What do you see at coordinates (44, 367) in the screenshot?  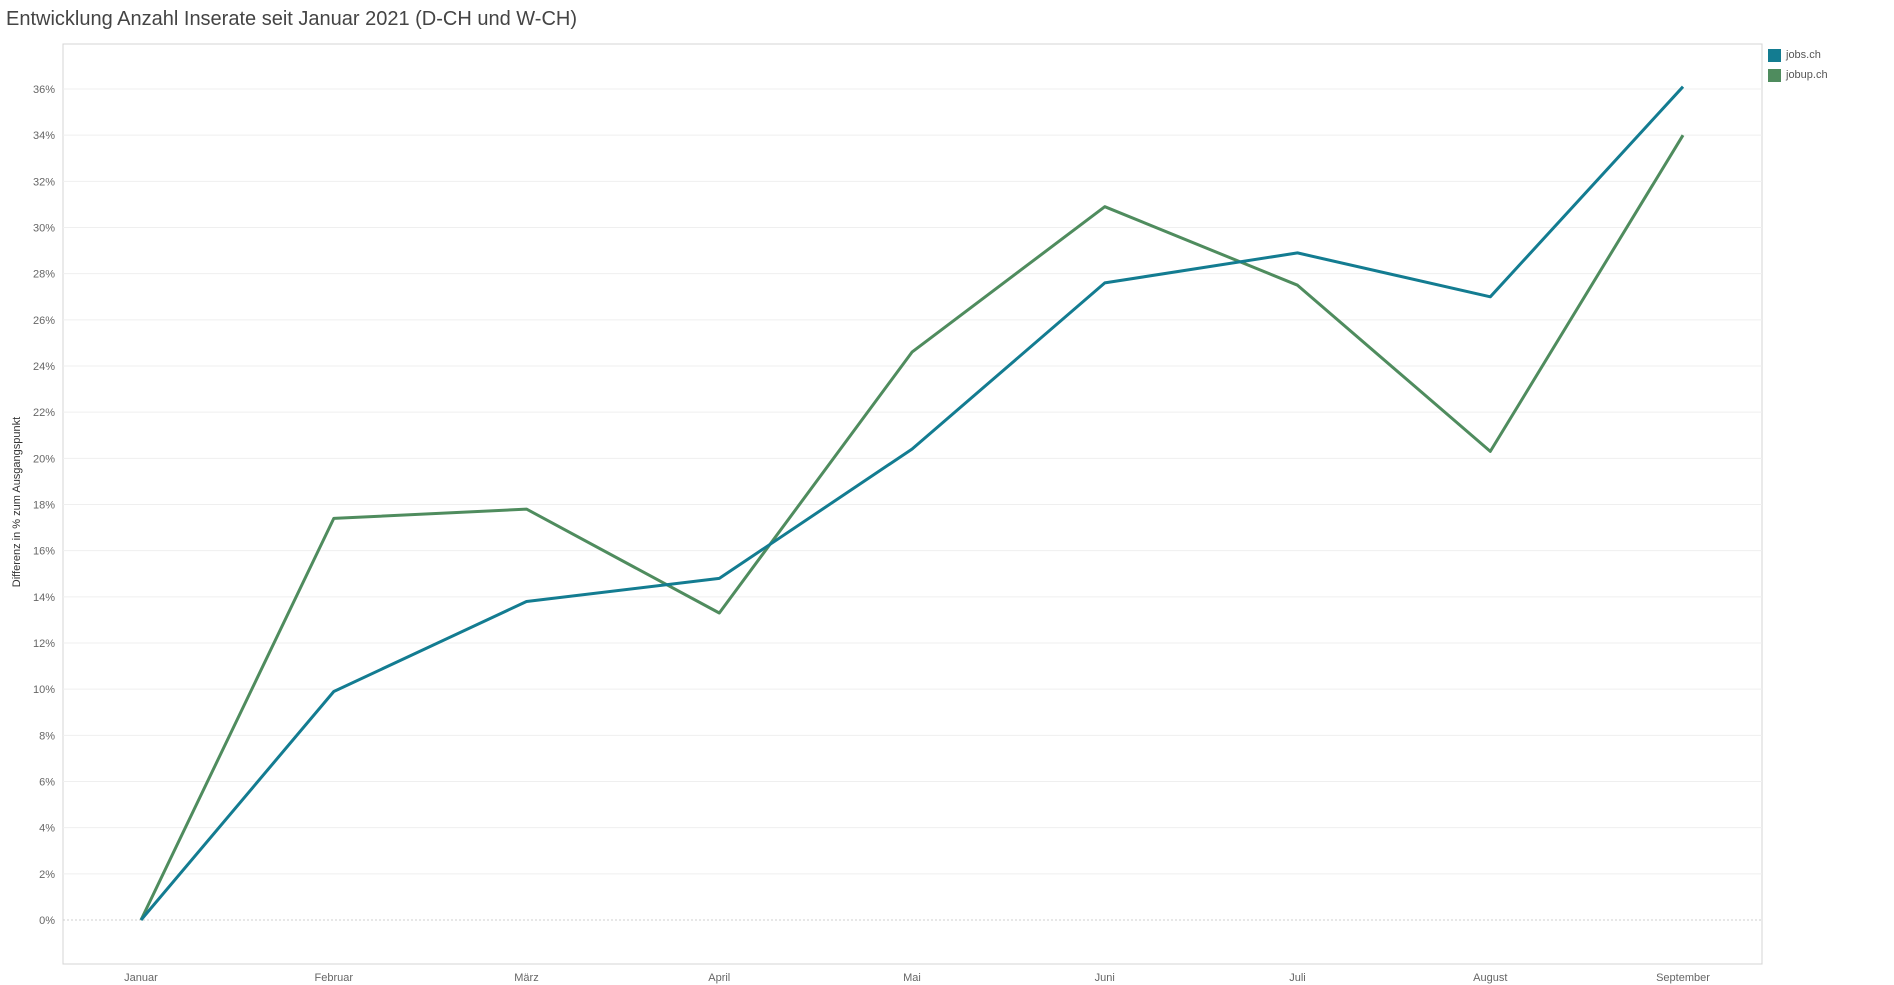 I see `y-tick-label: 24%` at bounding box center [44, 367].